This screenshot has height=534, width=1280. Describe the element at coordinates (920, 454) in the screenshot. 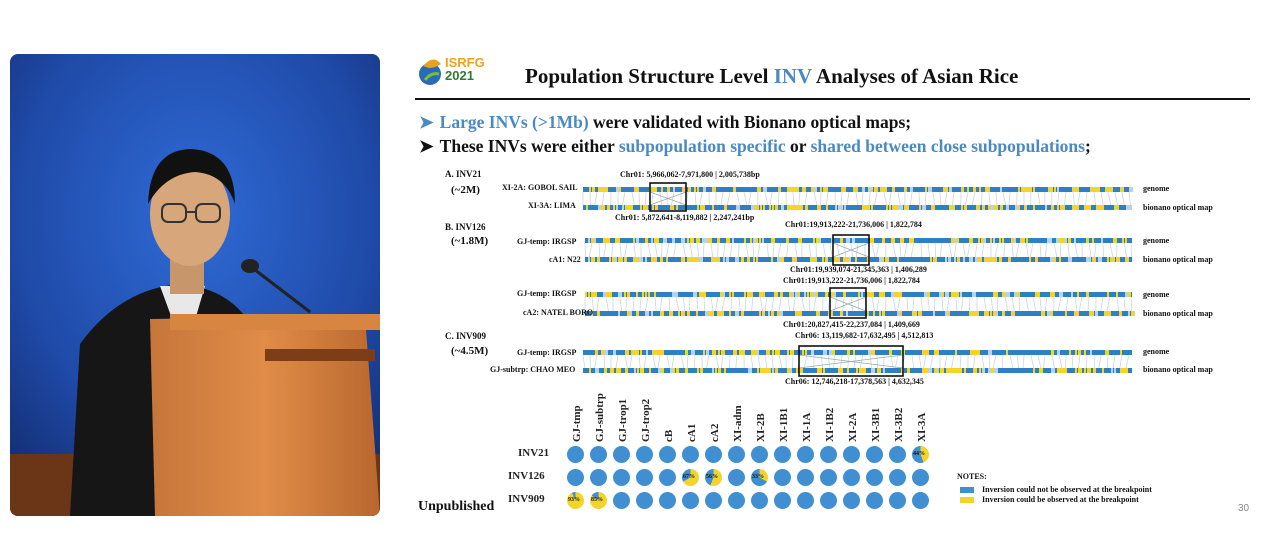

I see `pie-inv21-xi-3a` at that location.